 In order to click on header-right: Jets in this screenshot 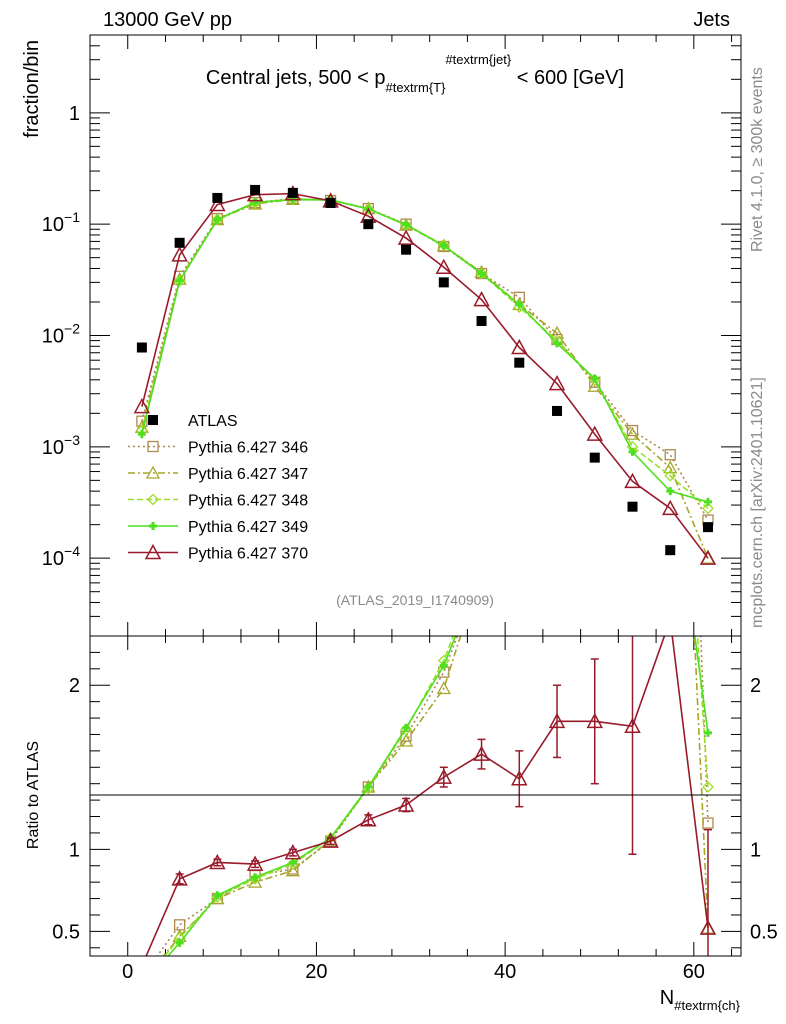, I will do `click(711, 20)`.